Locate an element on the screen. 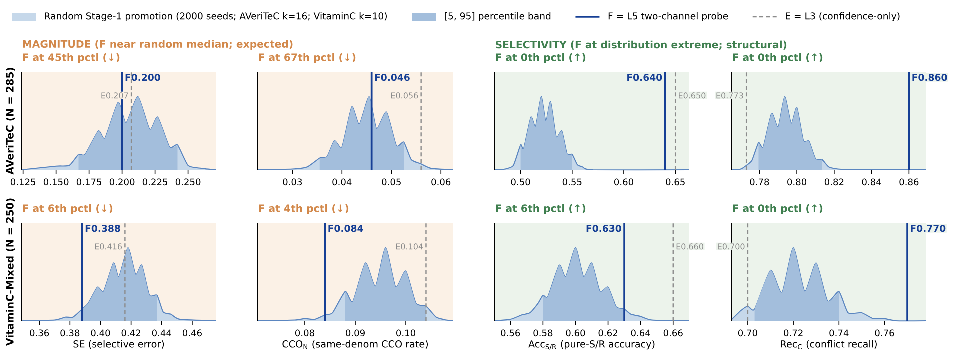  x-tick-label: 0.84 is located at coordinates (872, 182).